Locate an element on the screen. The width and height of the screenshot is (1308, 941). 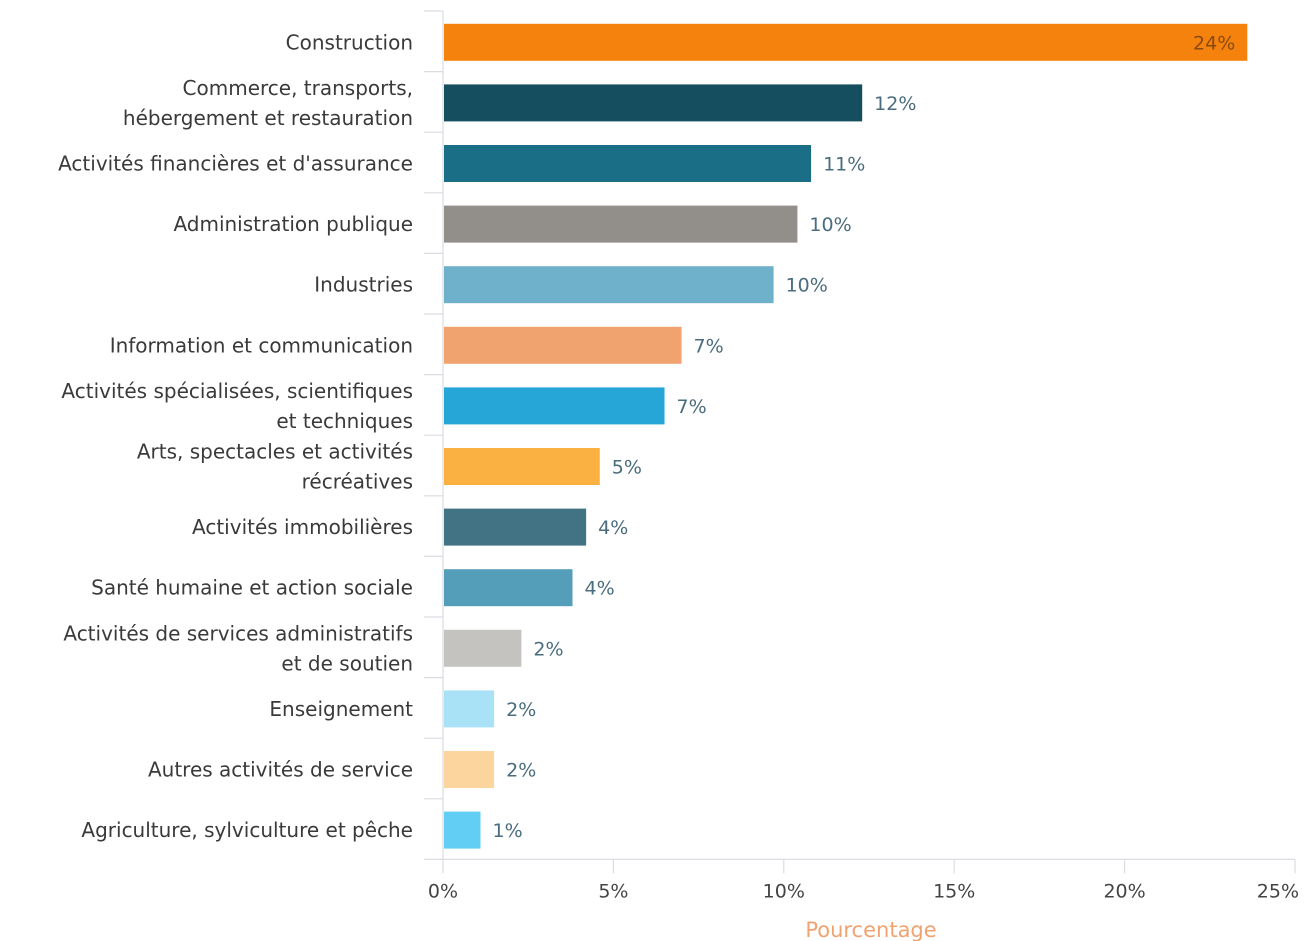
x-axis: 0% 5% 10% 15% 20% 25% is located at coordinates (863, 880).